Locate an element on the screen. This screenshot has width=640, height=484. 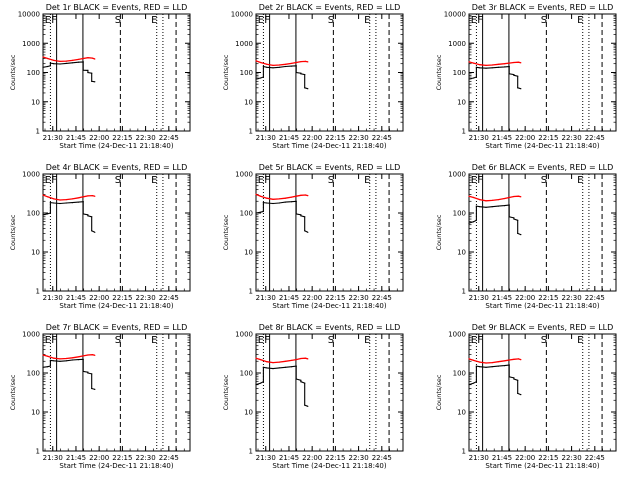
lld-series-line is located at coordinates (281, 63).